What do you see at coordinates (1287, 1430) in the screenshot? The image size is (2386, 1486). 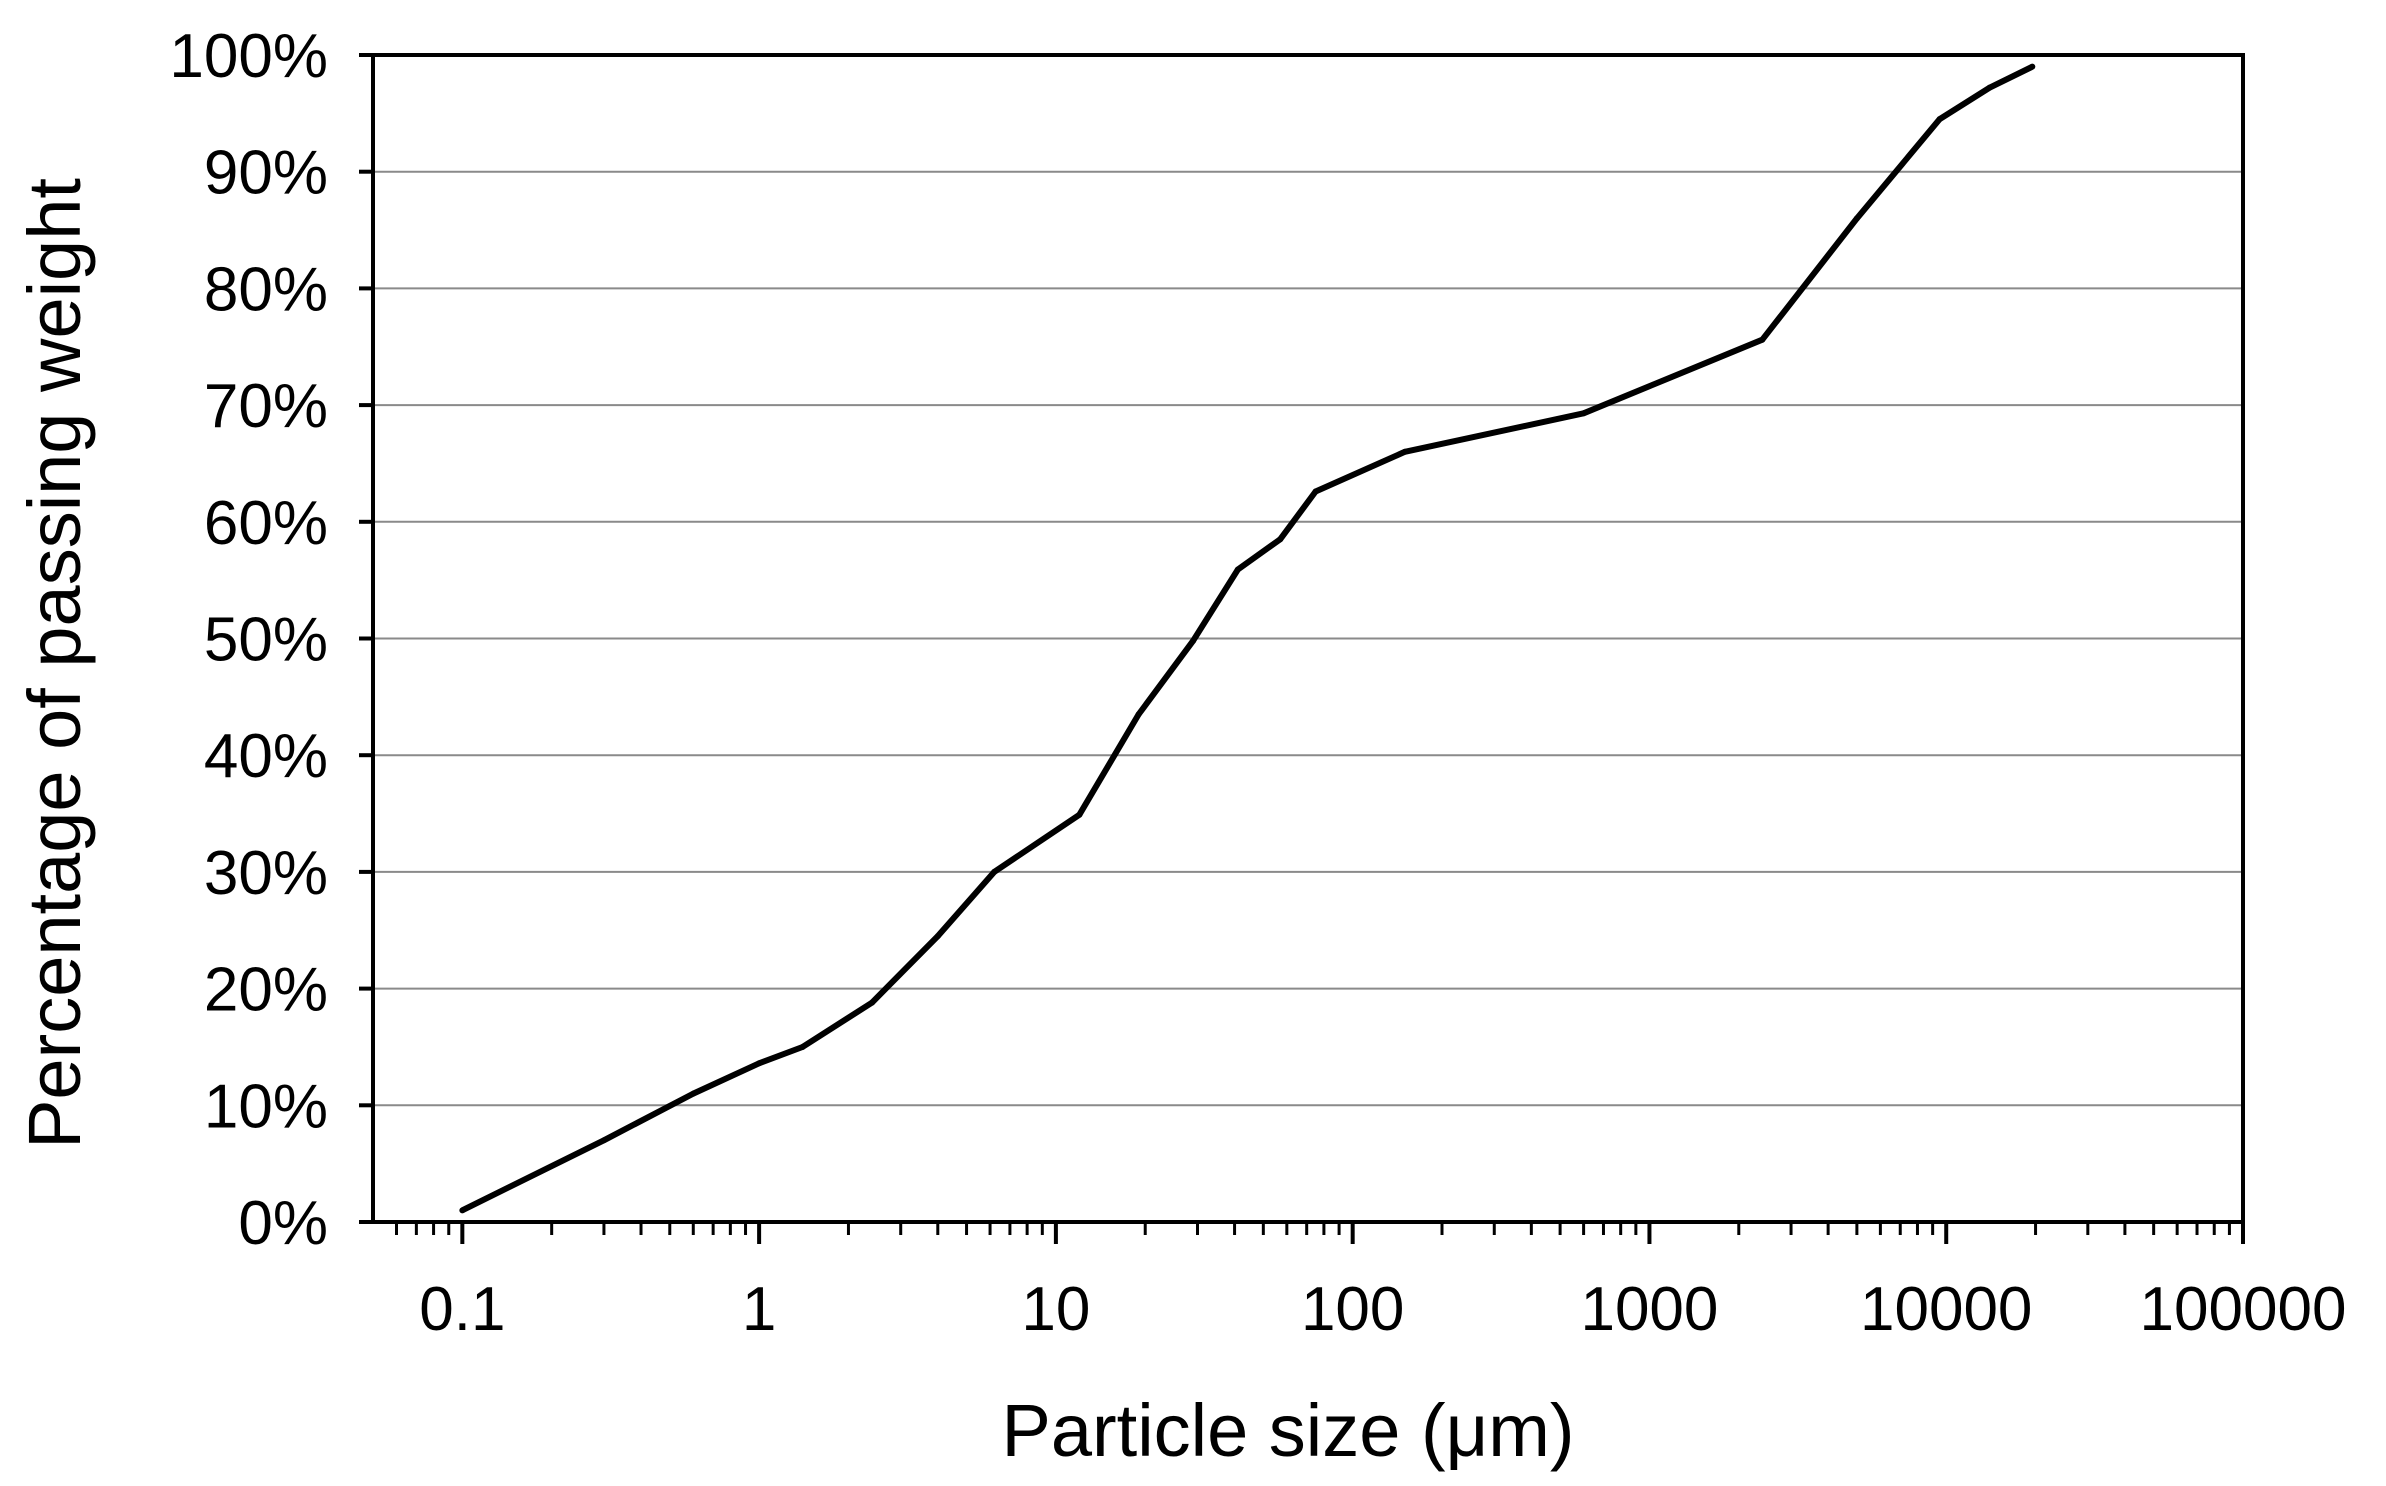 I see `x-axis-title: Particle size (μm)` at bounding box center [1287, 1430].